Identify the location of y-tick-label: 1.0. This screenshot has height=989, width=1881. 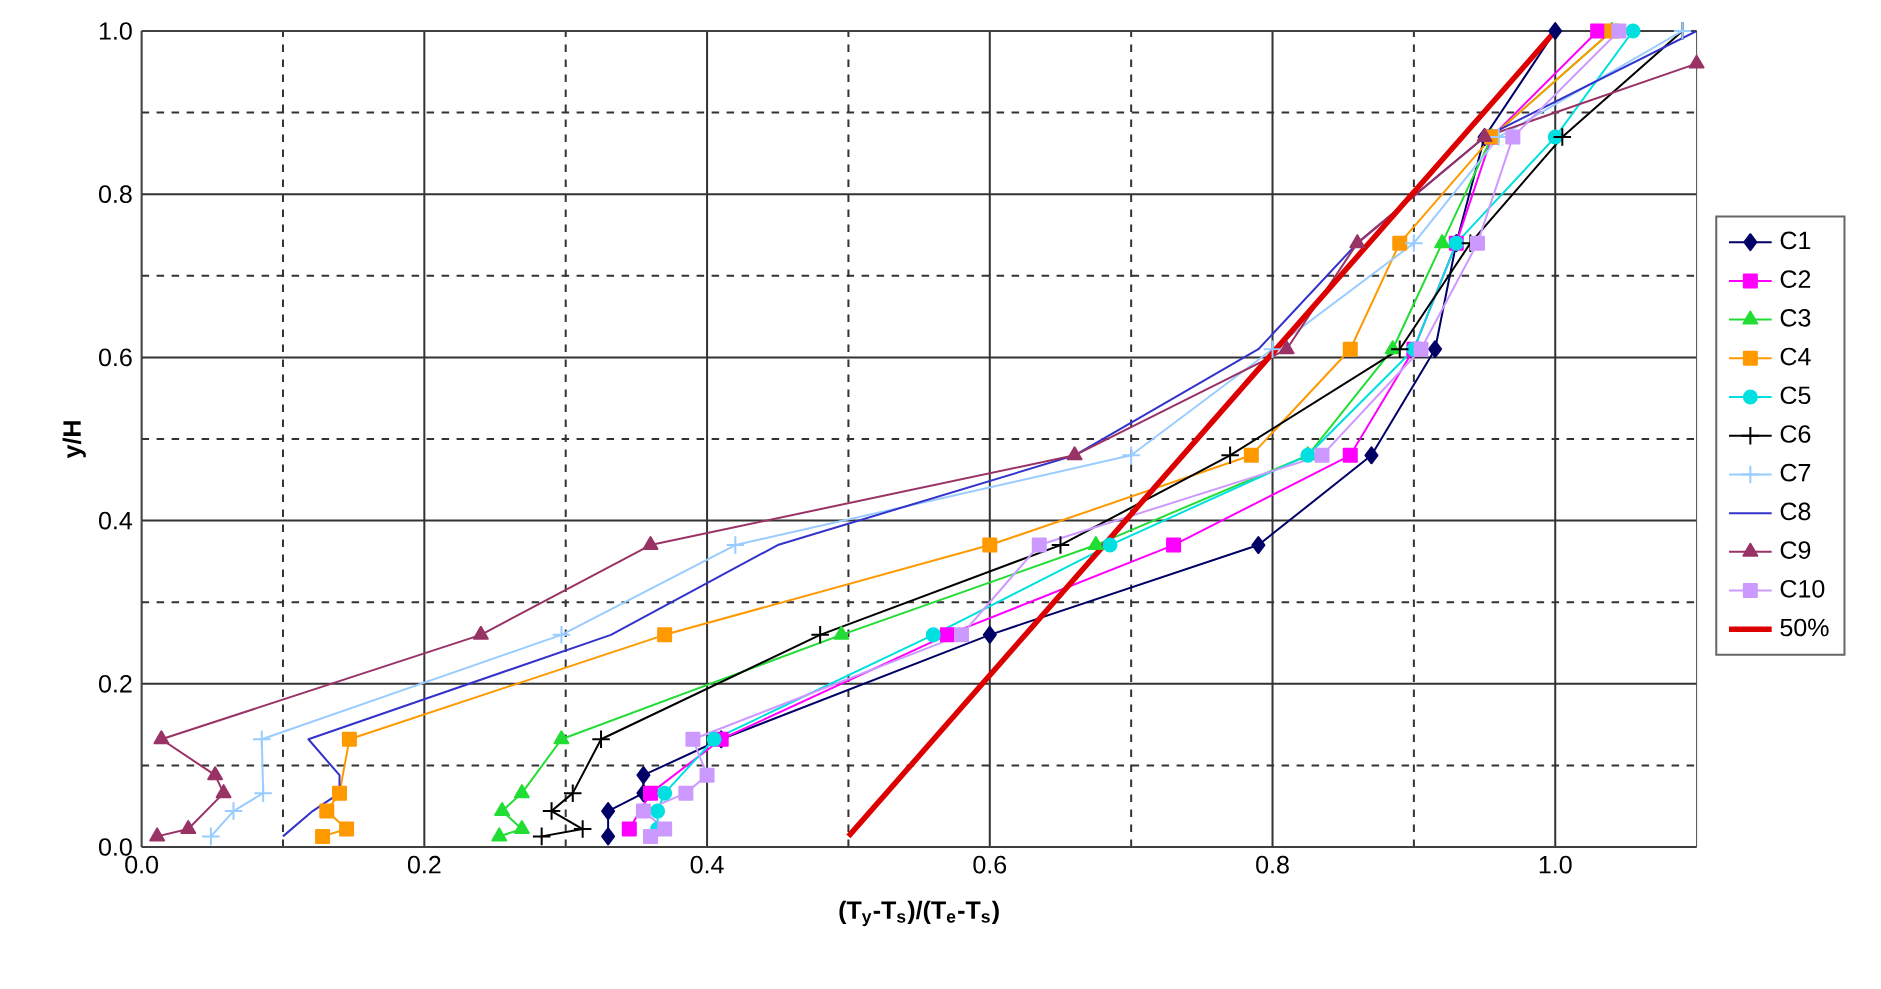
(115, 31).